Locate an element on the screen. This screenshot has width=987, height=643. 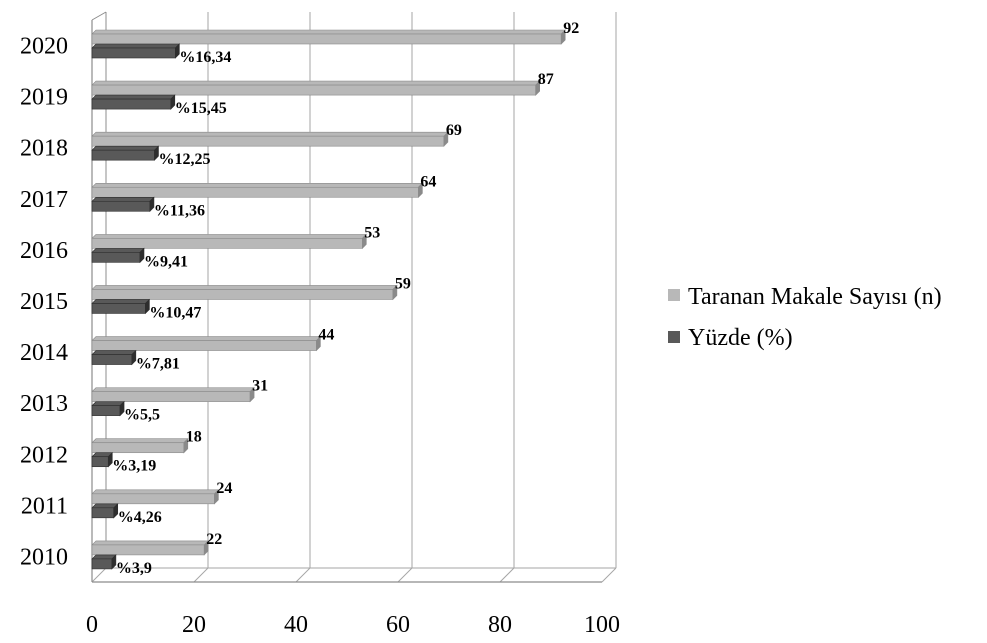
legend: Taranan Makale Sayısı (n) Yüzde (%) is located at coordinates (805, 317).